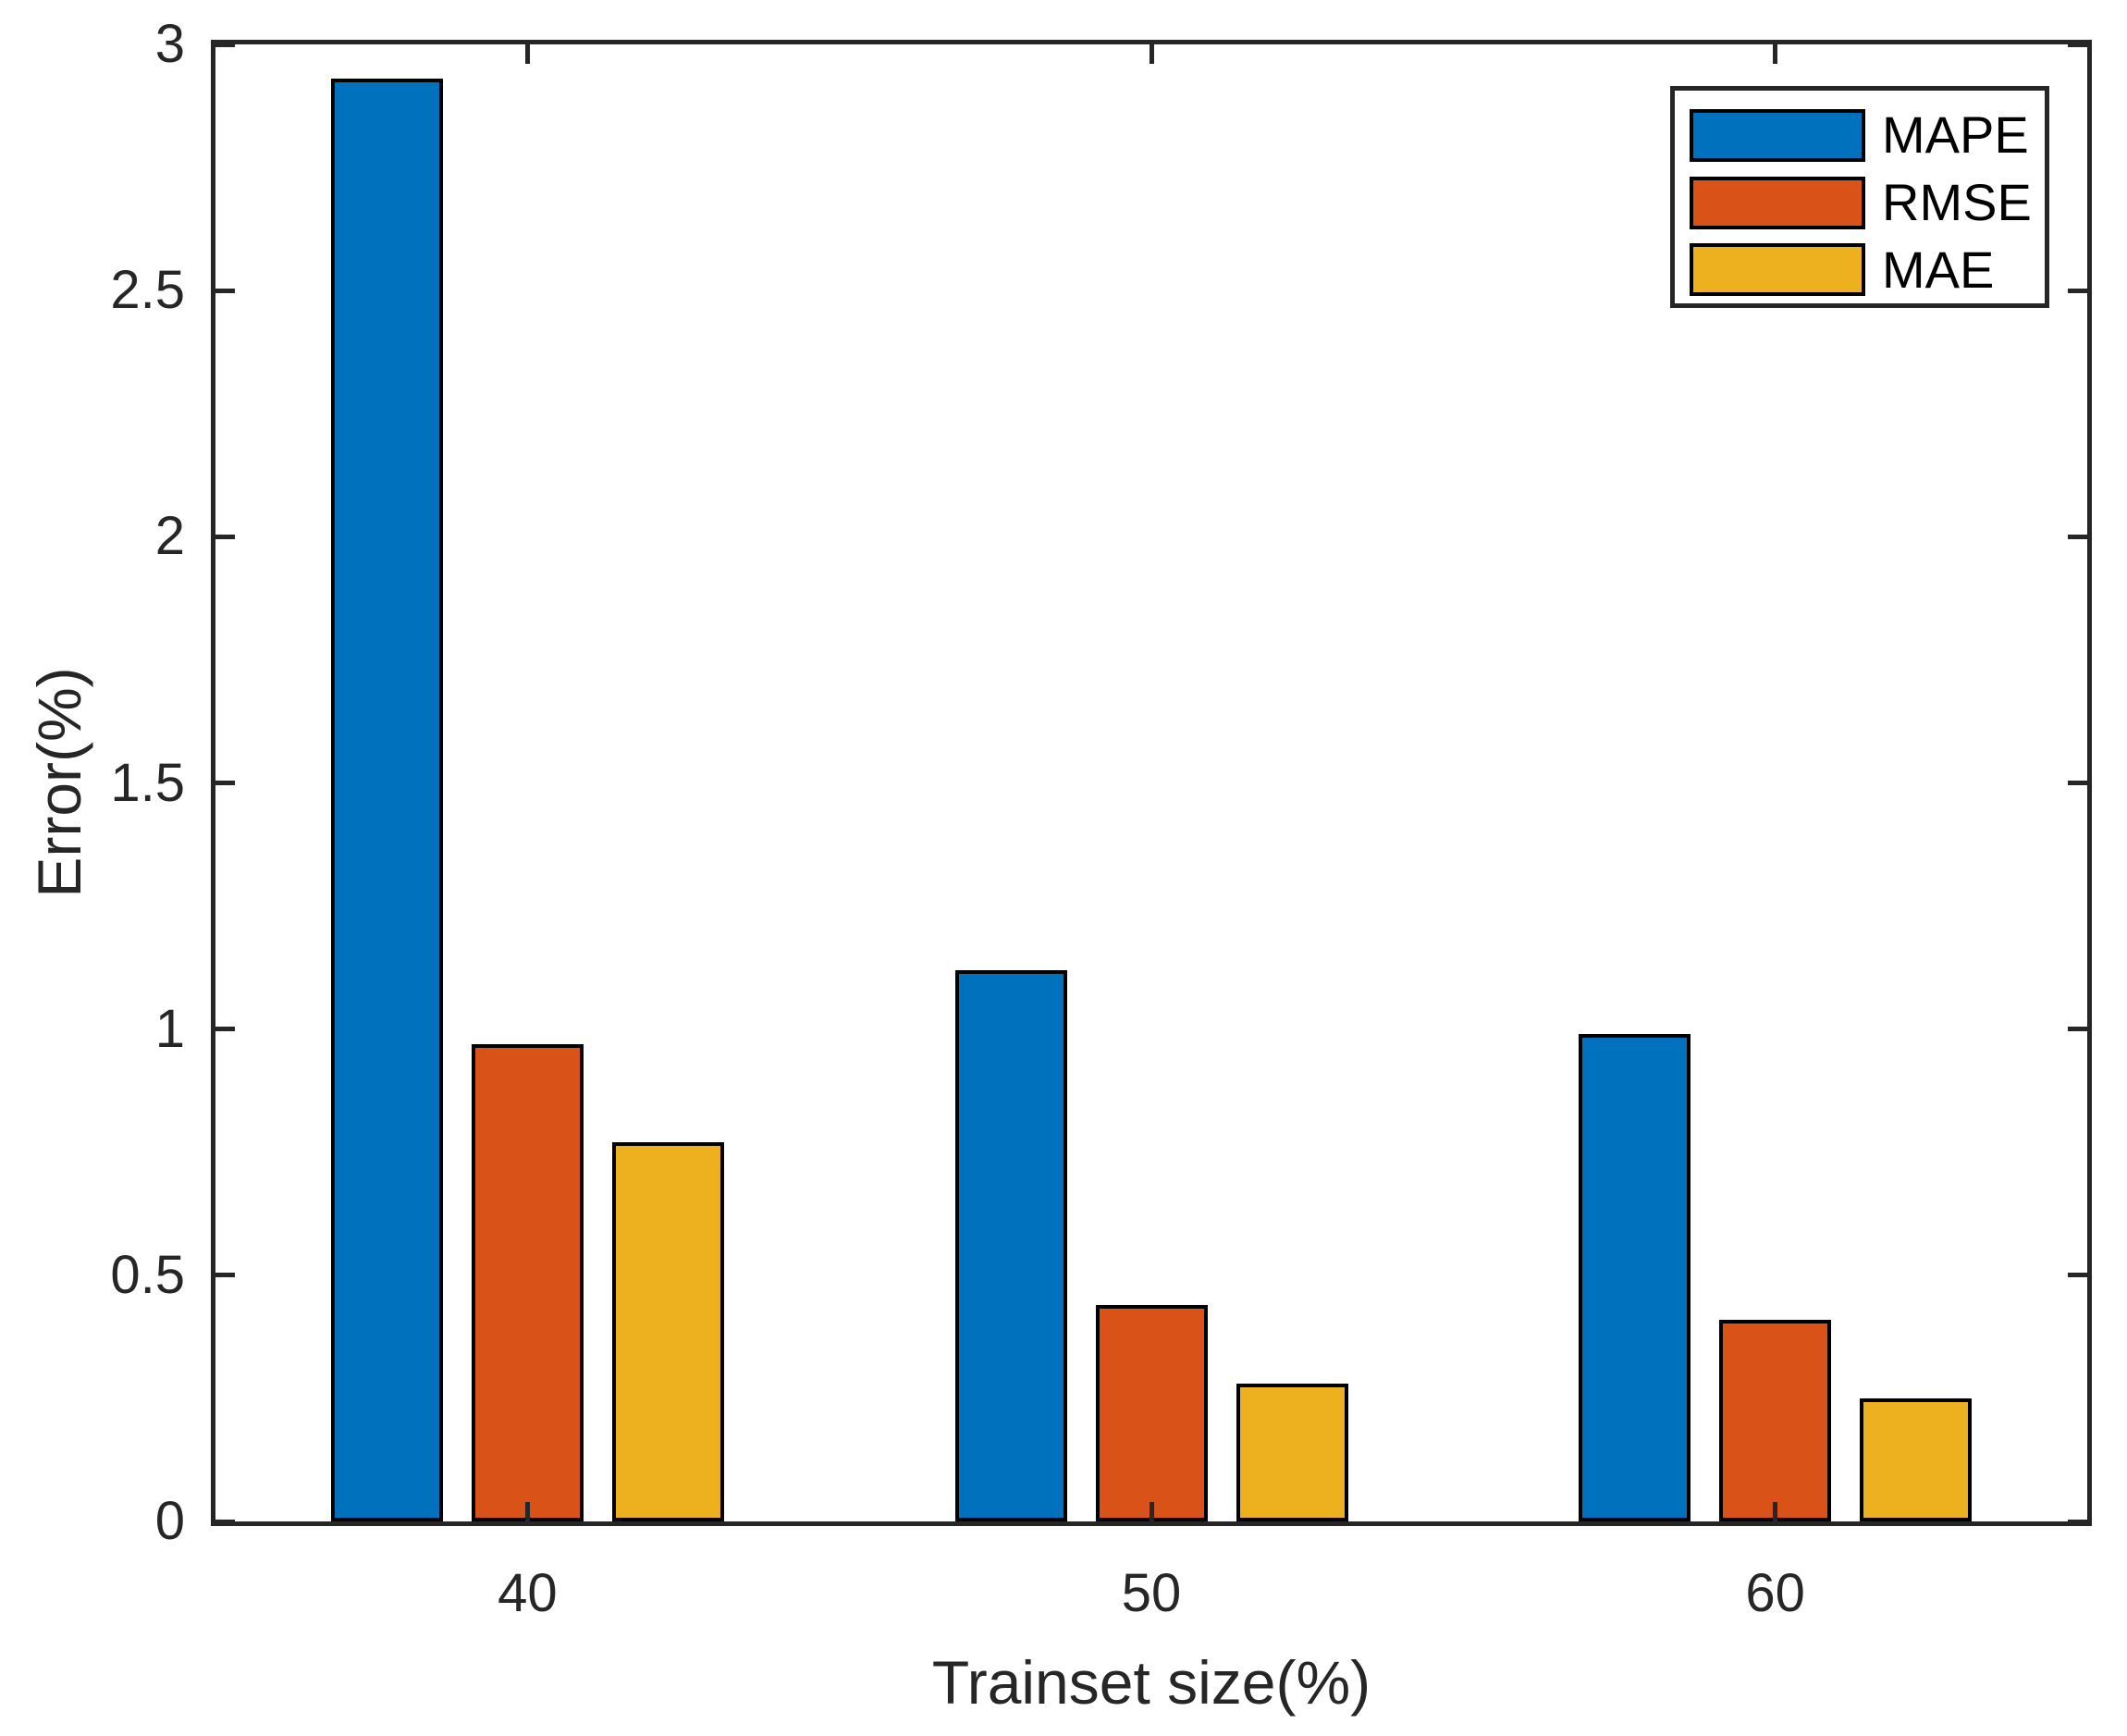  I want to click on legend-item-rmse: RMSE, so click(1868, 203).